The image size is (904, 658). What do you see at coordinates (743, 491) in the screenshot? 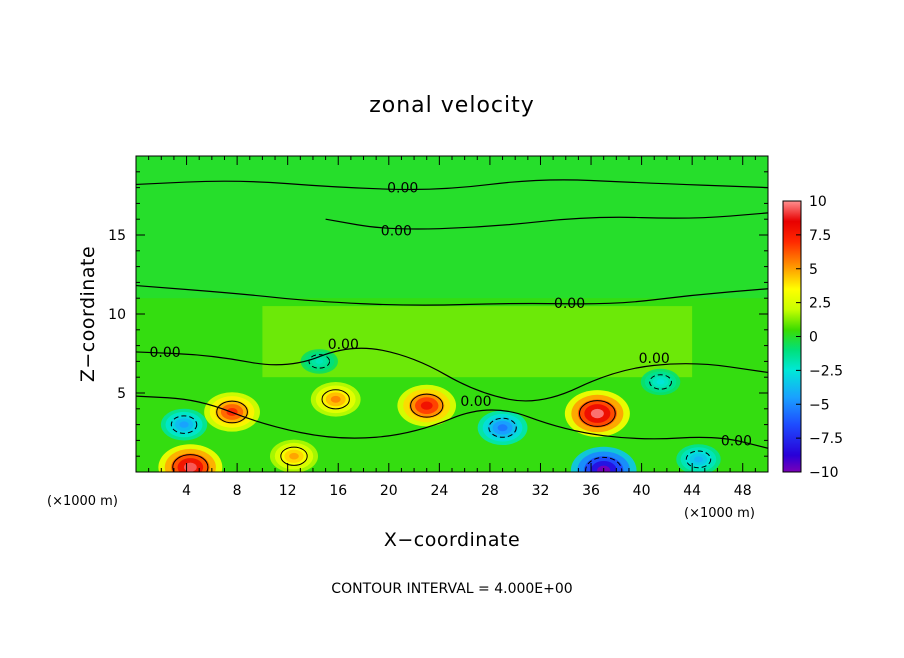
I see `x-tick-label: 48` at bounding box center [743, 491].